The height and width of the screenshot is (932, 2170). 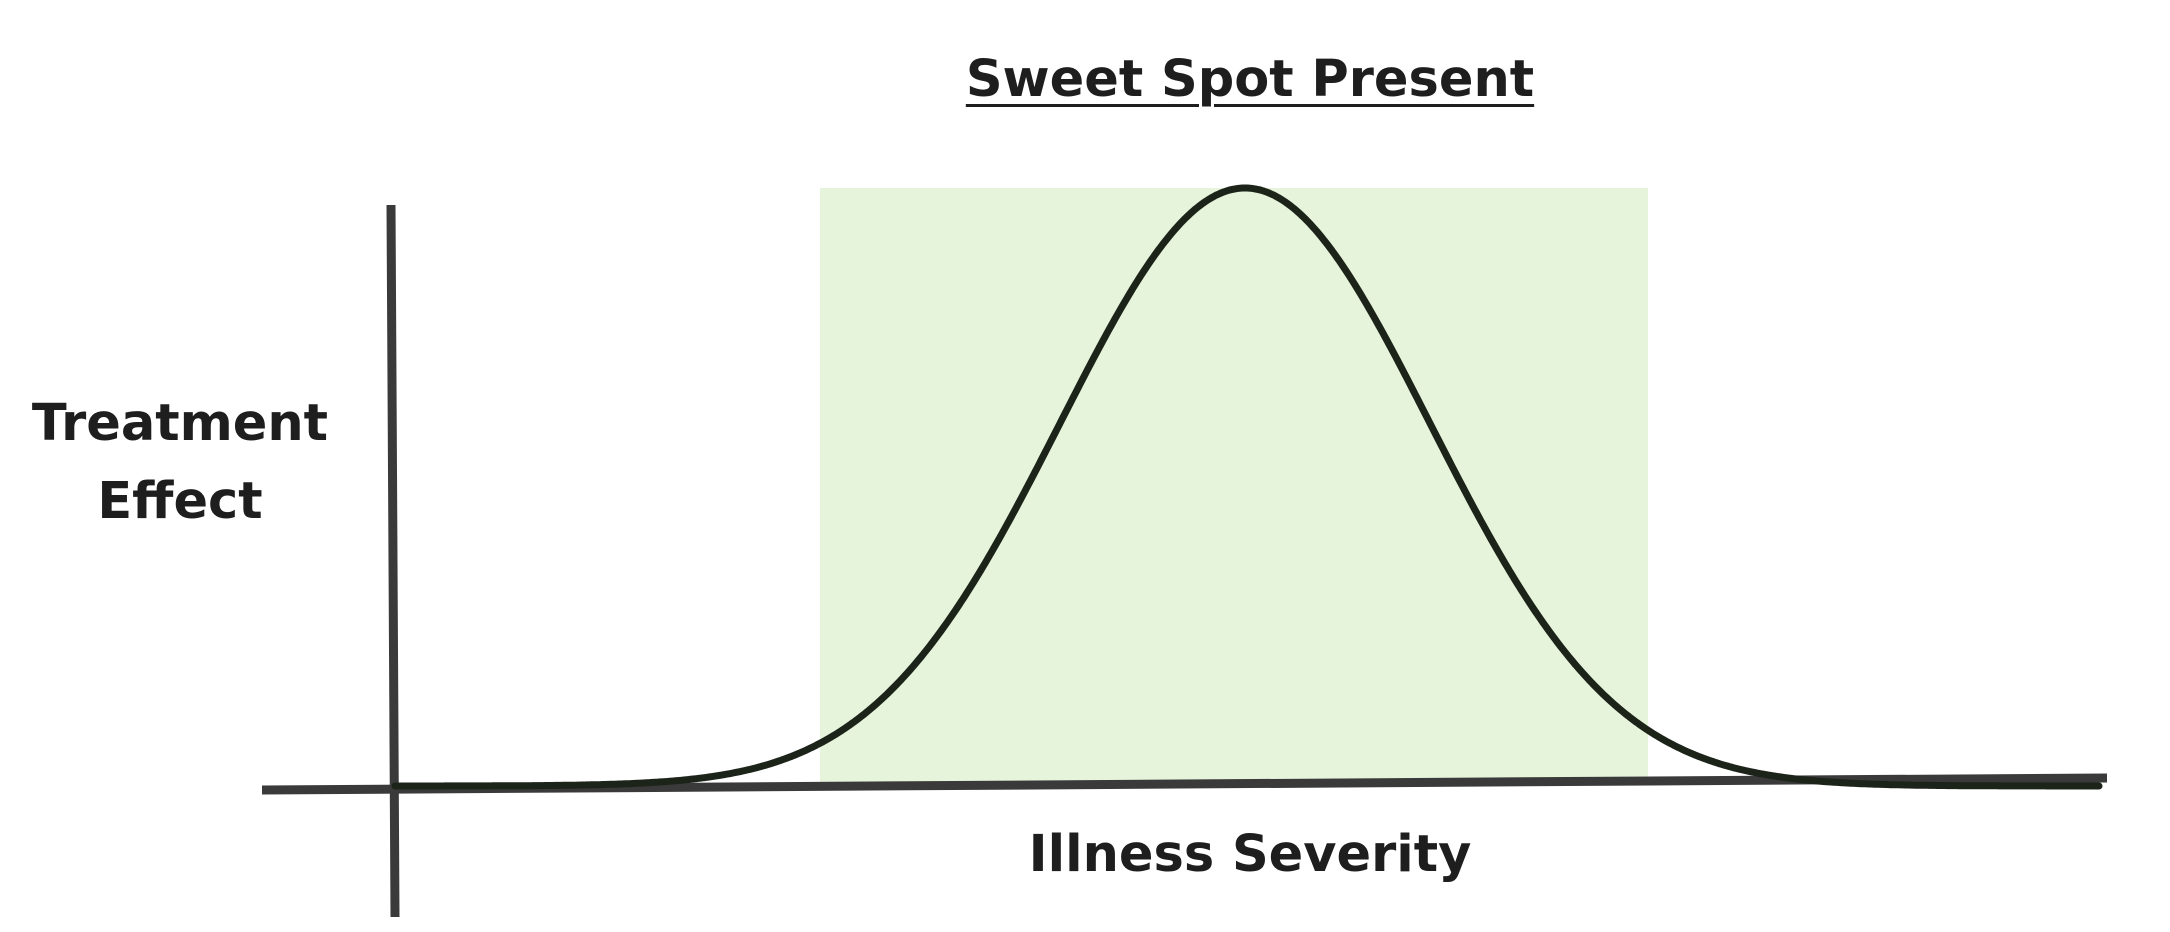 I want to click on y-axis-line, so click(x=393, y=561).